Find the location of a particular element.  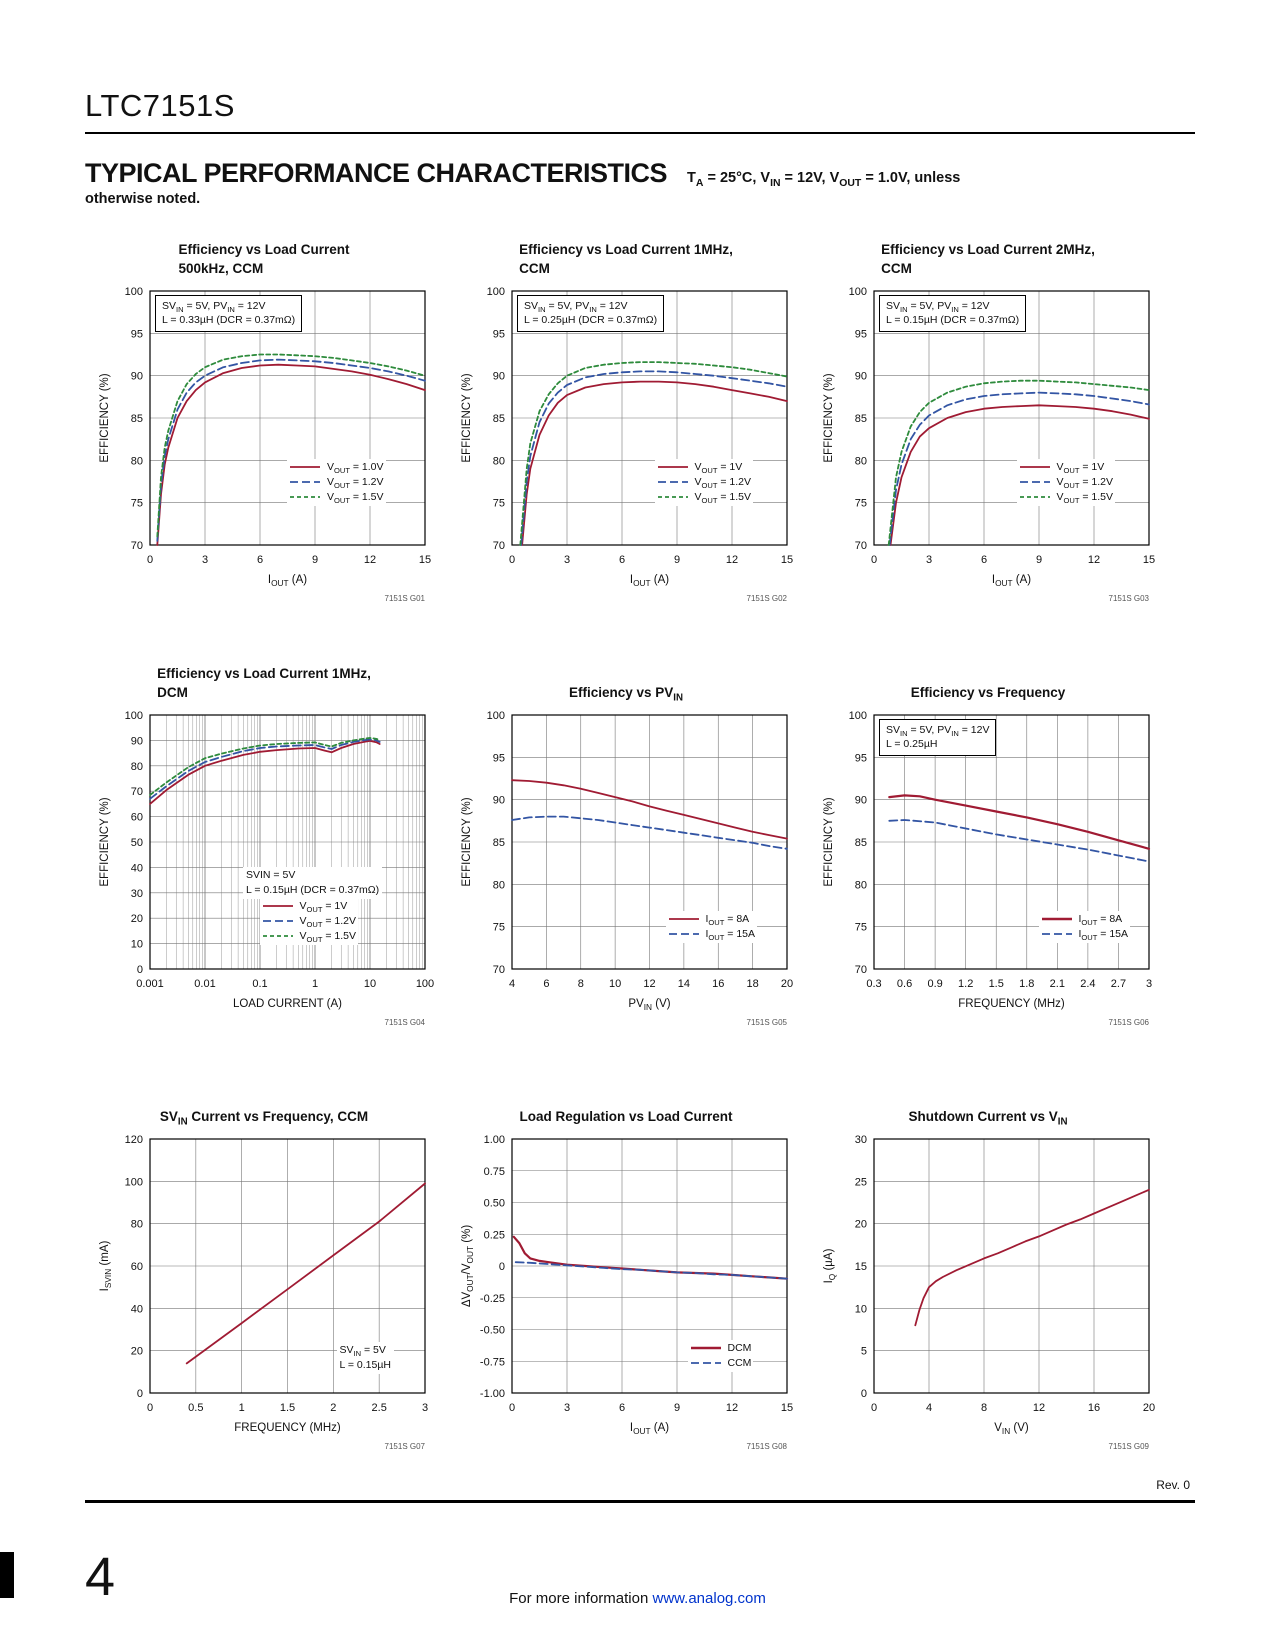

legend-label: IOUT = 15A is located at coordinates (730, 935).